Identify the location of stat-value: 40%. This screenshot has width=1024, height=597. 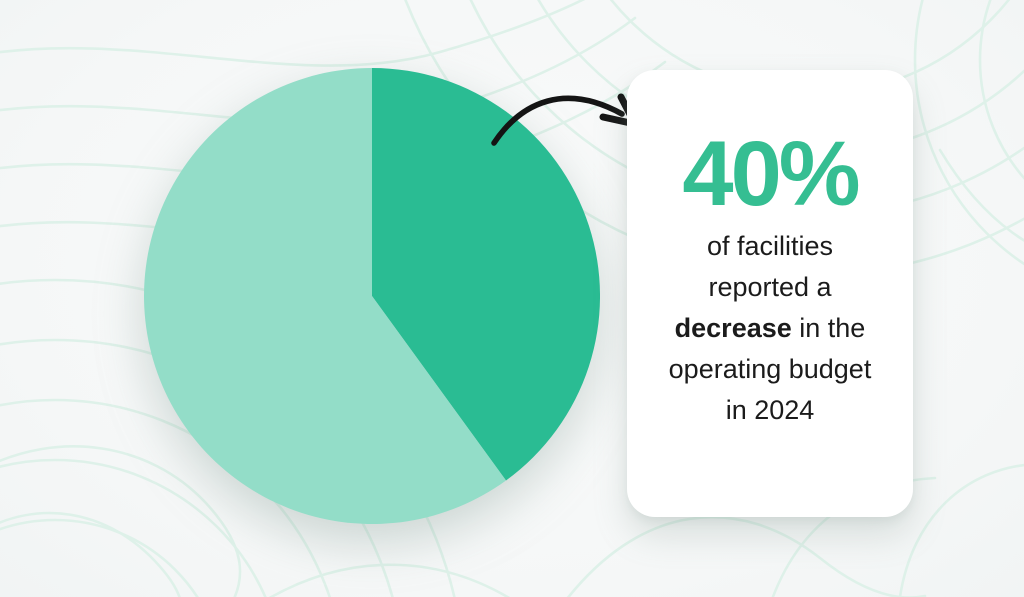
(771, 174).